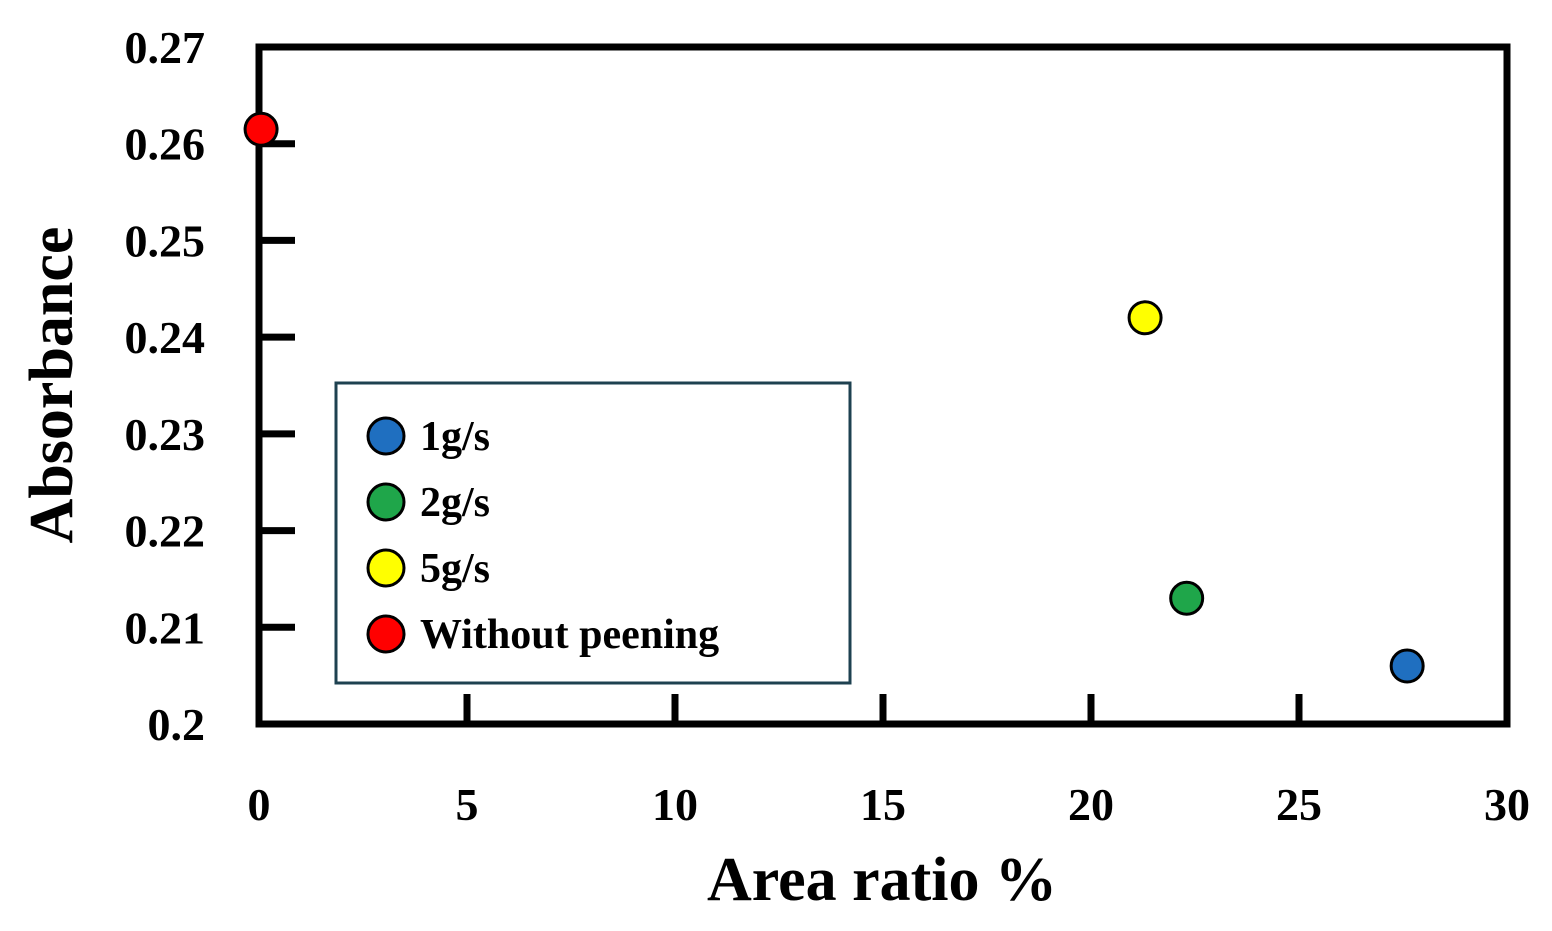 This screenshot has height=931, width=1552. What do you see at coordinates (1187, 598) in the screenshot?
I see `data-point-2g-s` at bounding box center [1187, 598].